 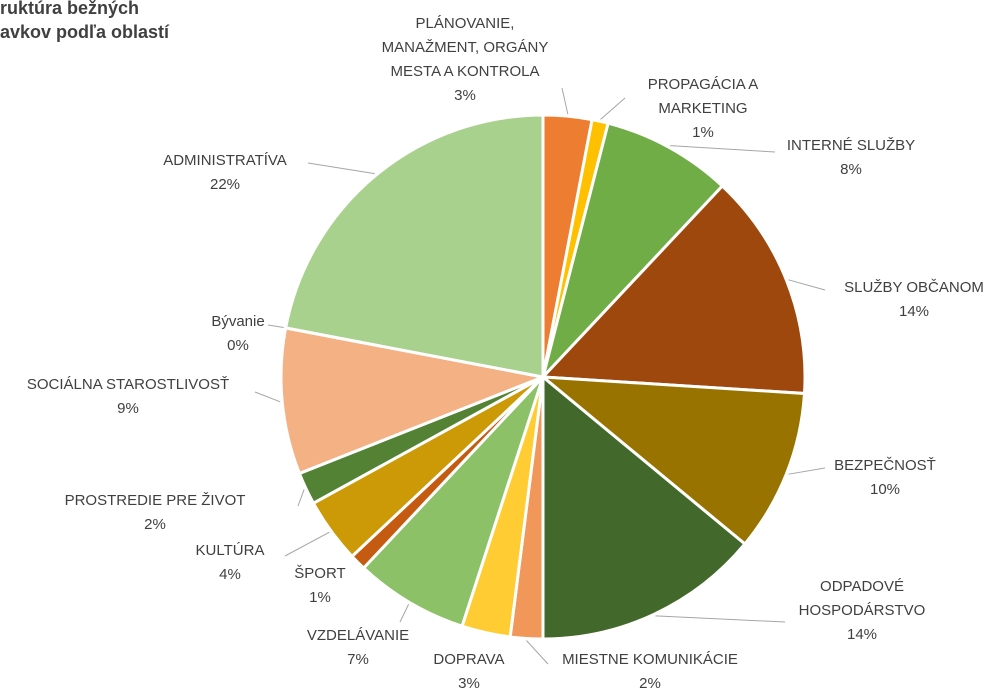 What do you see at coordinates (703, 84) in the screenshot?
I see `slice-label: PROPAGÁCIA A` at bounding box center [703, 84].